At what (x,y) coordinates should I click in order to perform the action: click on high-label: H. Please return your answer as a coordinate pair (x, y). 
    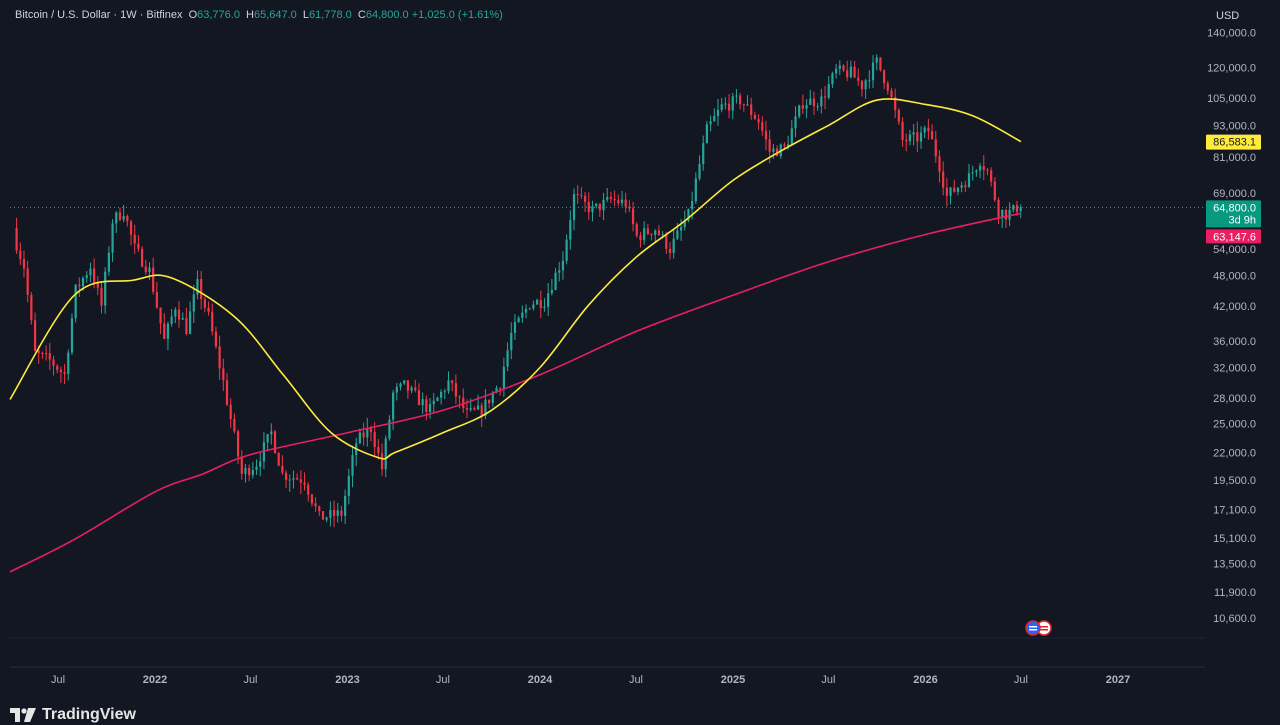
    Looking at the image, I should click on (250, 15).